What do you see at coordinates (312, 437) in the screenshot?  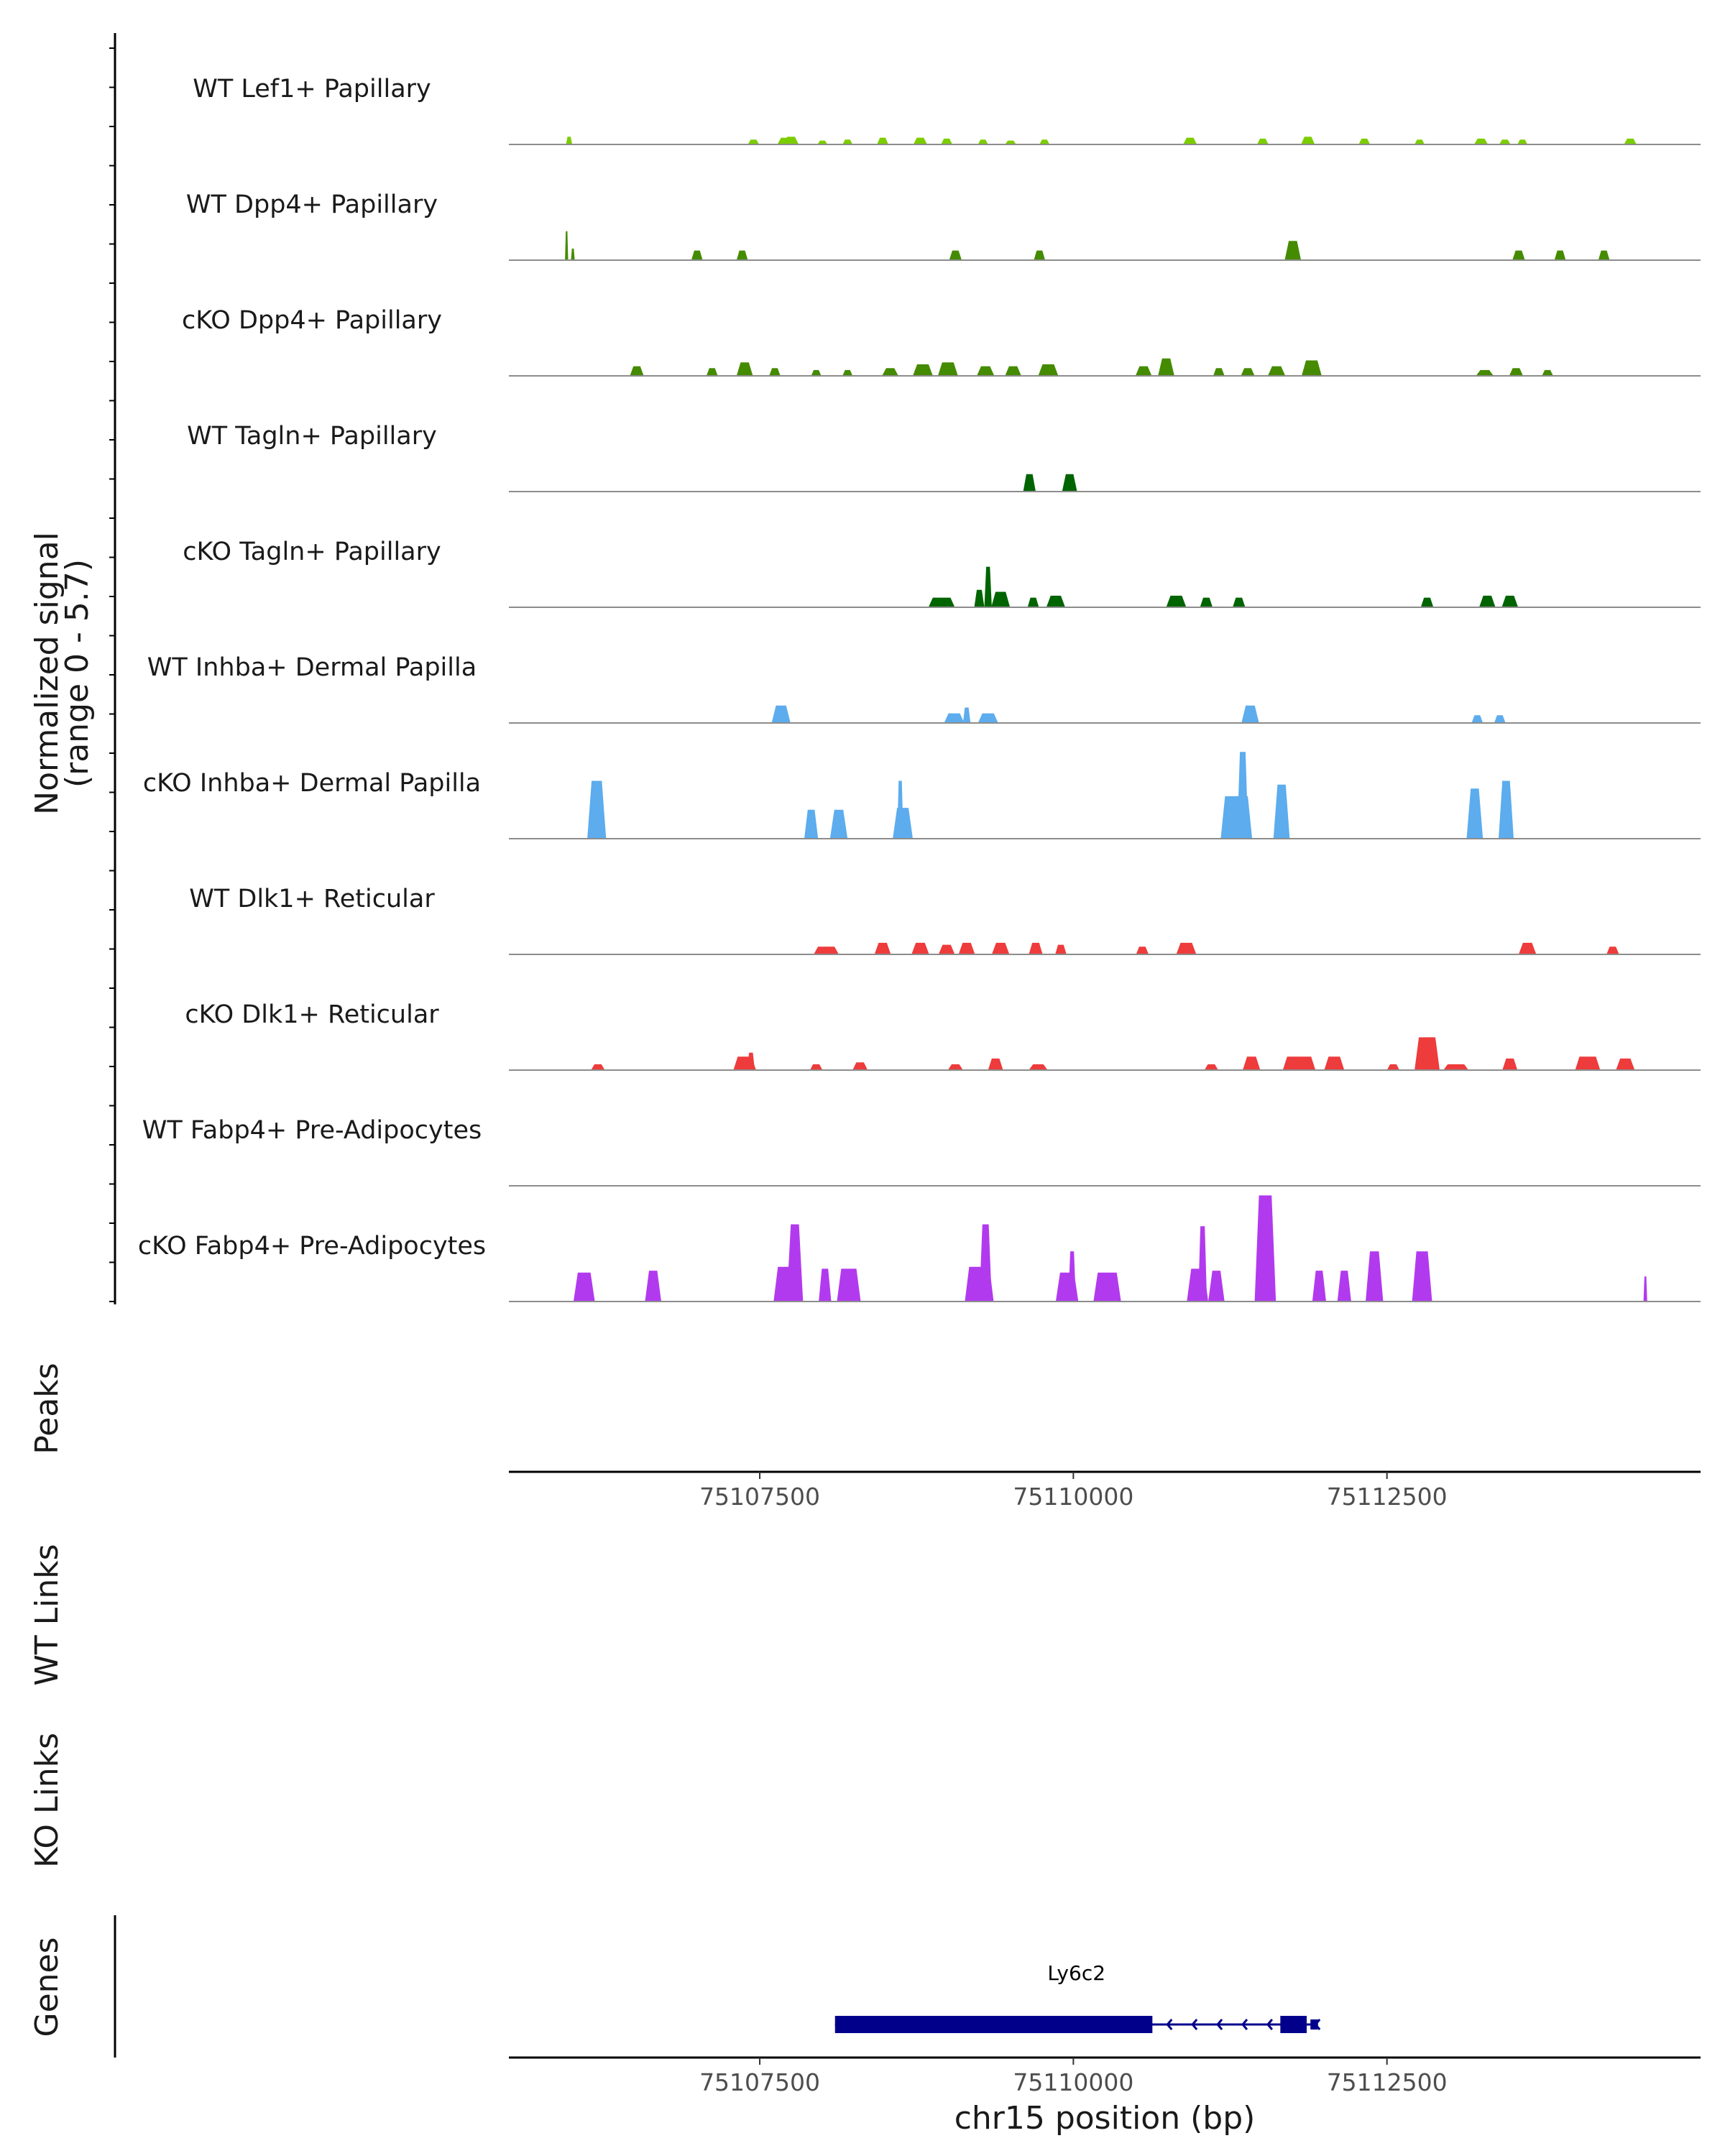 I see `track-label: WT Tagln+ Papillary` at bounding box center [312, 437].